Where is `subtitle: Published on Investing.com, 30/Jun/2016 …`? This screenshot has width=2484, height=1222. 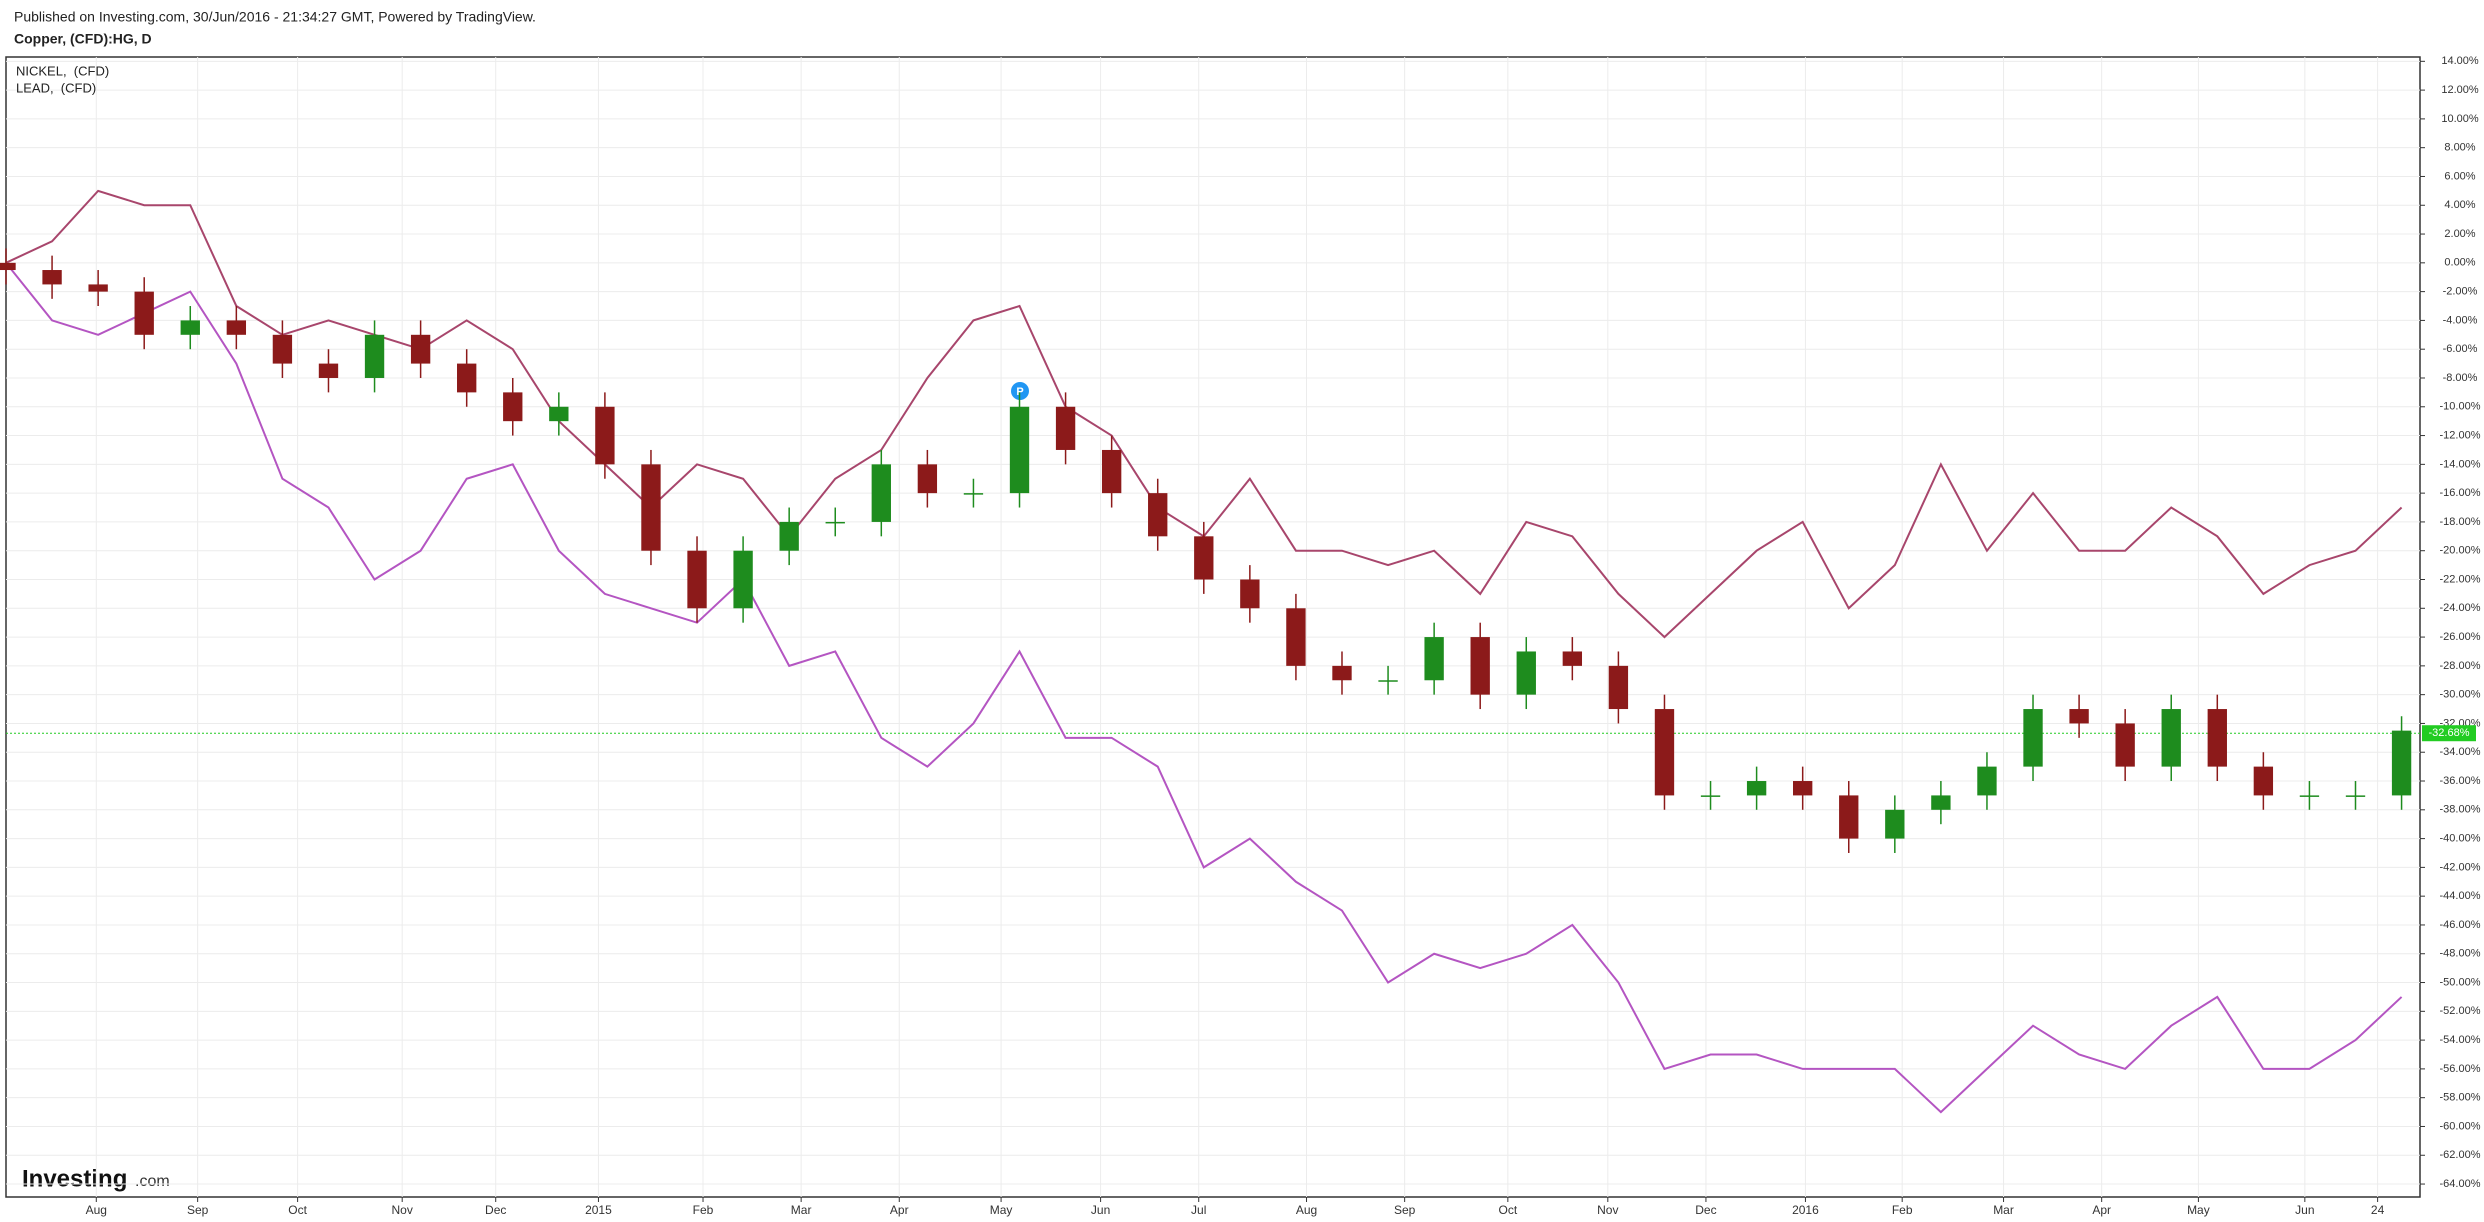
subtitle: Published on Investing.com, 30/Jun/2016 … is located at coordinates (275, 17).